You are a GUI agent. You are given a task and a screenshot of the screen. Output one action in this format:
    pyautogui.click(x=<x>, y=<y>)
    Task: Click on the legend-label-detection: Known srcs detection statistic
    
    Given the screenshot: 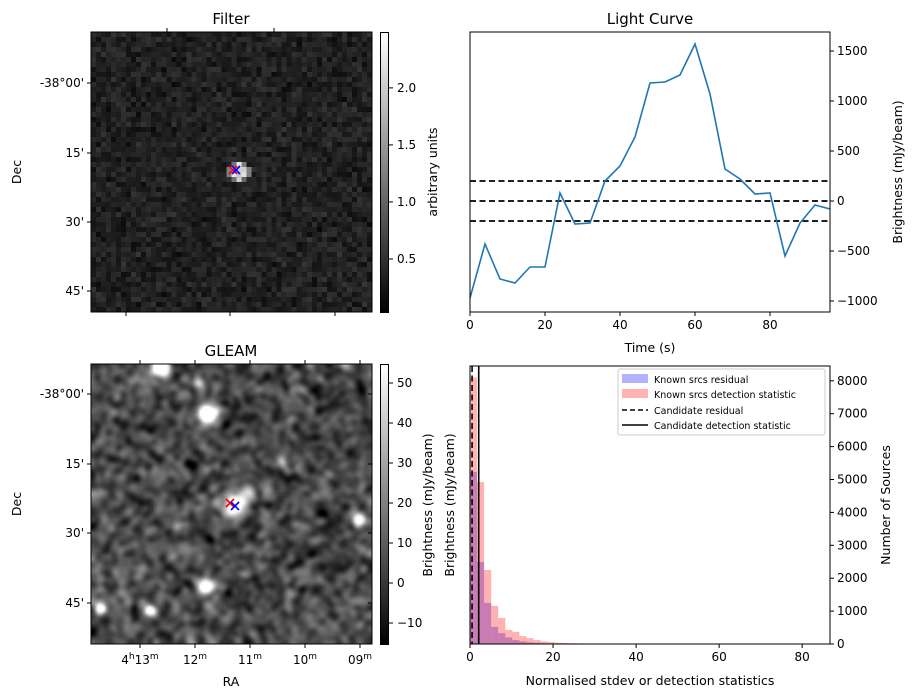 What is the action you would take?
    pyautogui.click(x=725, y=395)
    